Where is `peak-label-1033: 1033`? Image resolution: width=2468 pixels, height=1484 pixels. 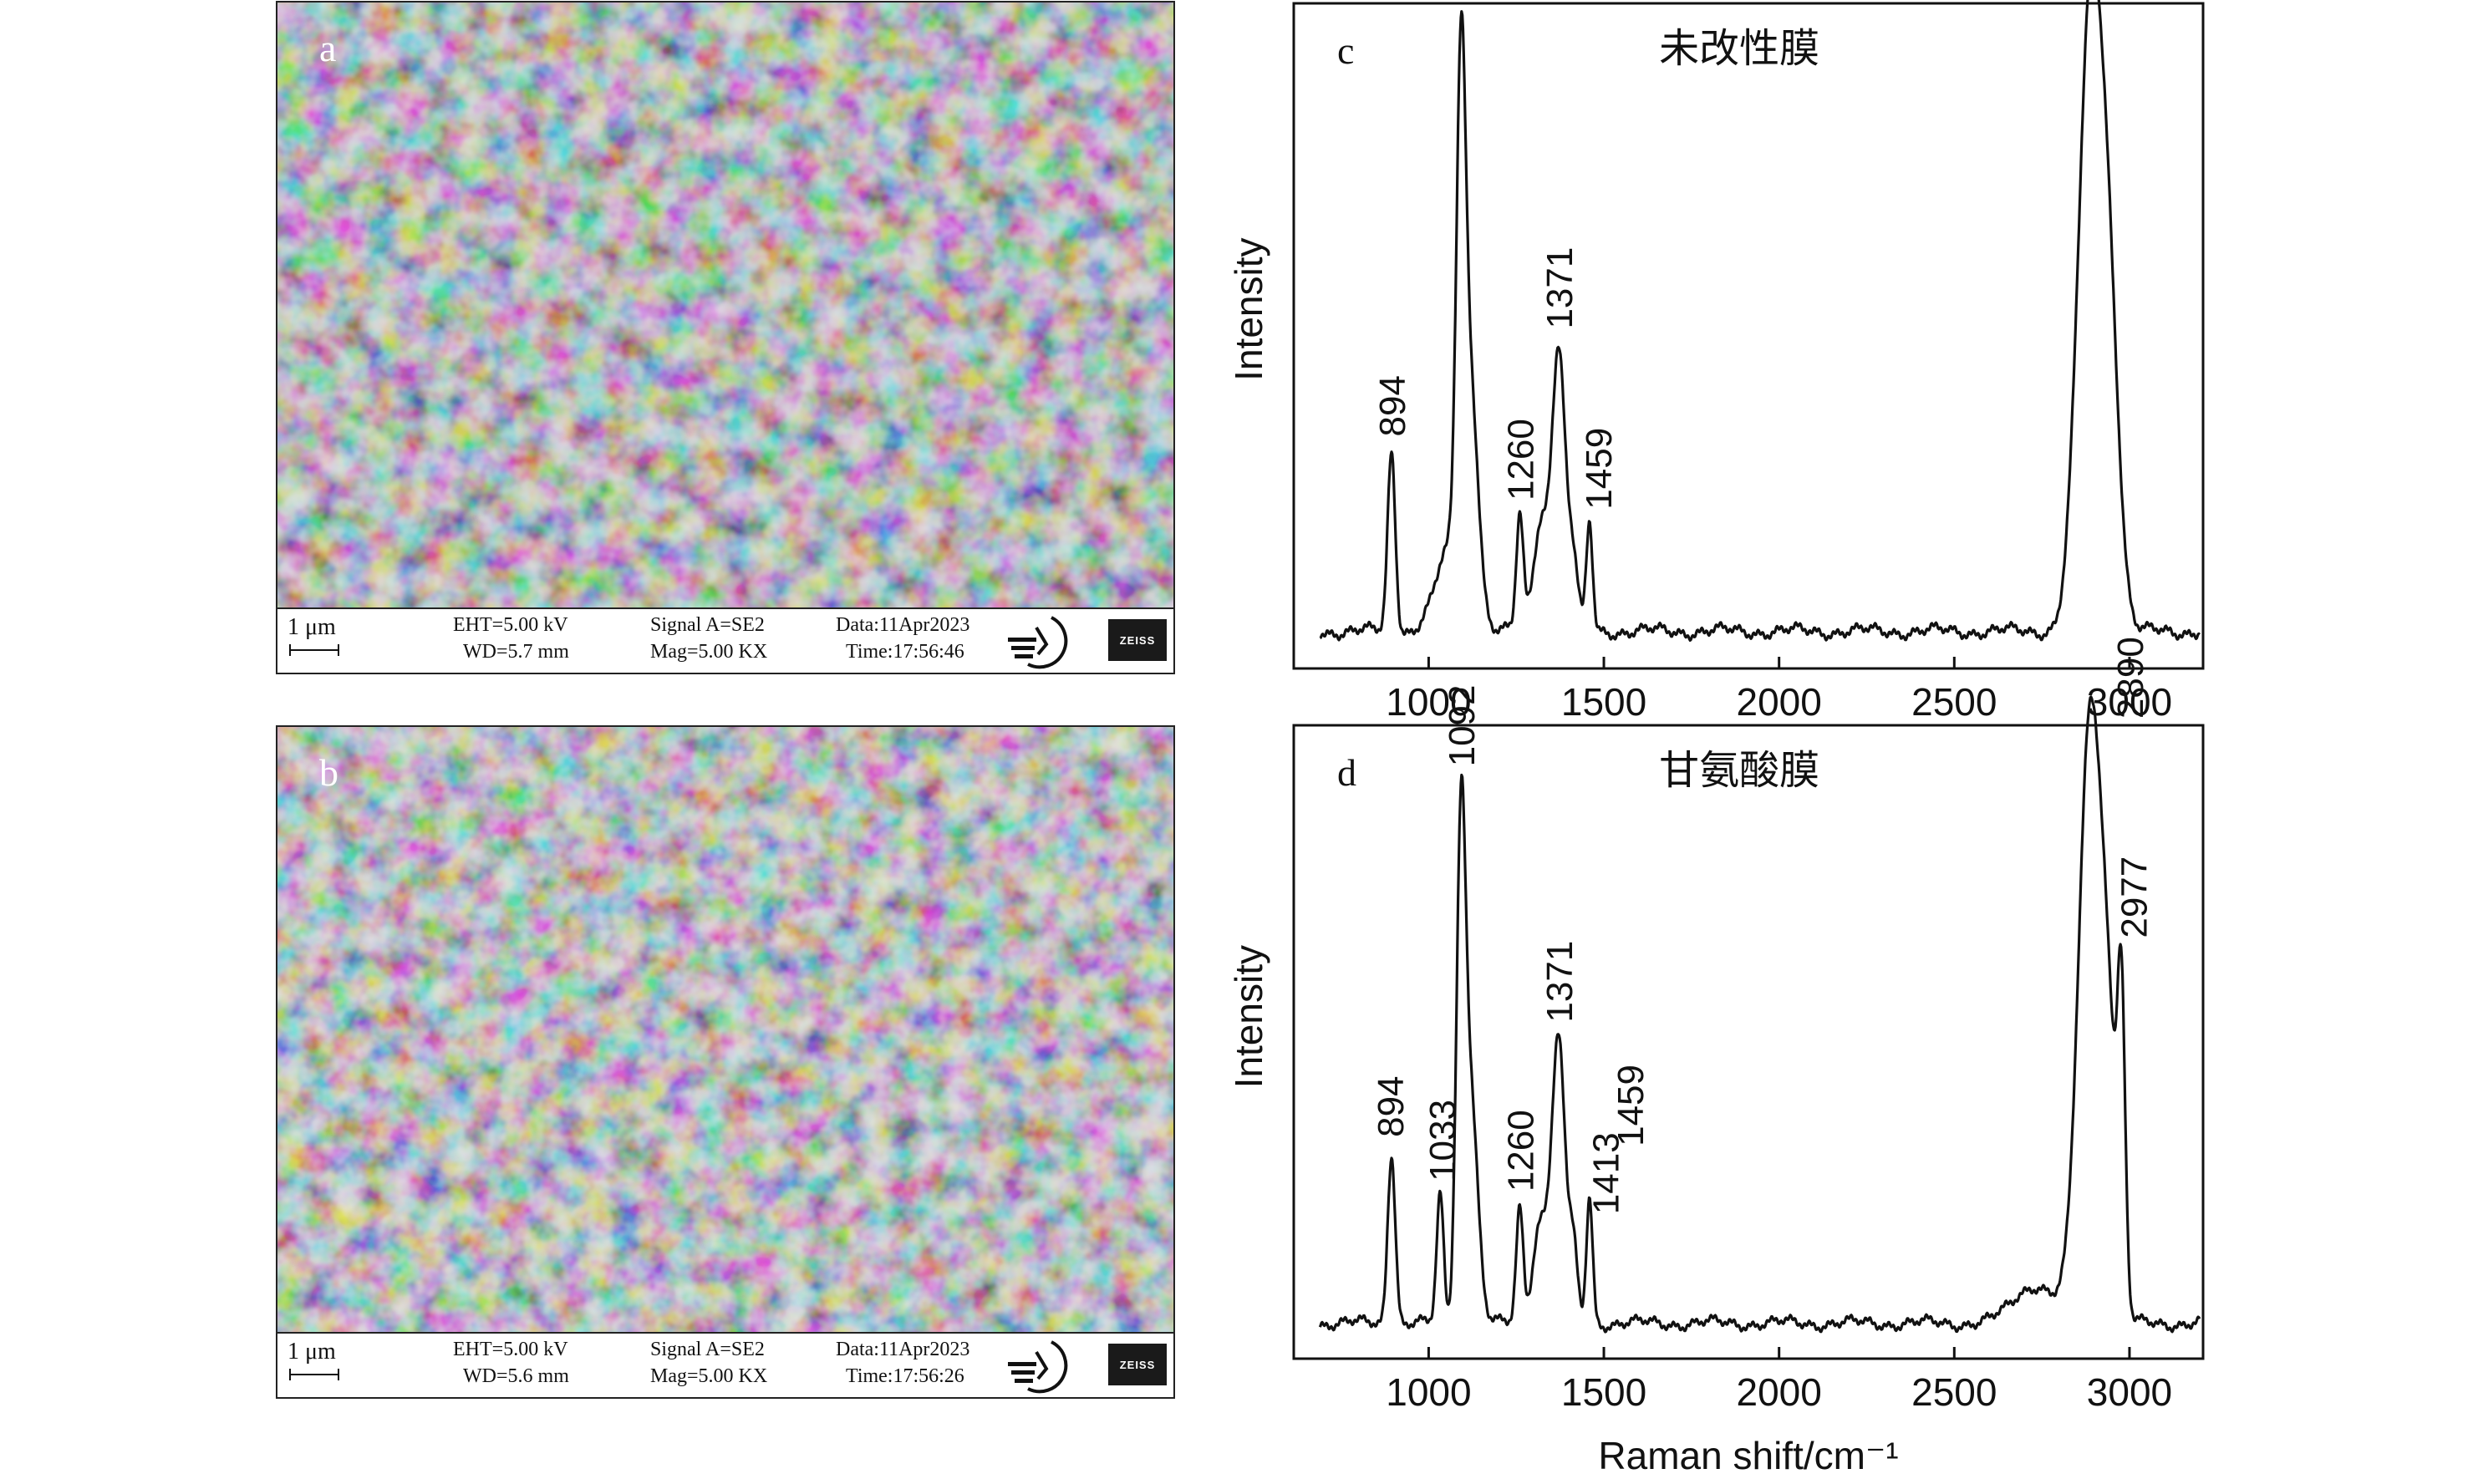
peak-label-1033: 1033 is located at coordinates (1442, 1141).